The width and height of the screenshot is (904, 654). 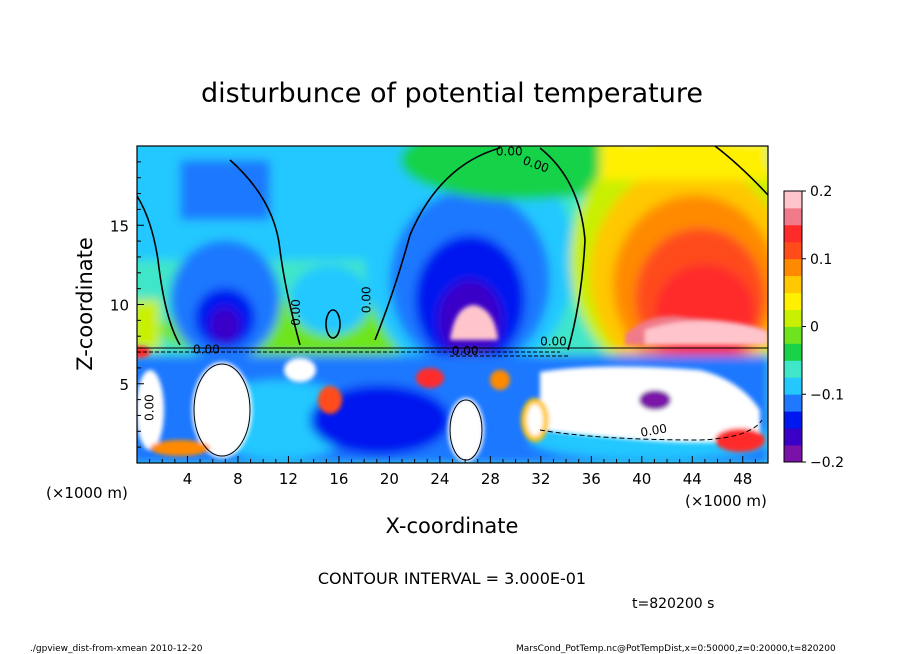 I want to click on x-tick-label: 36, so click(x=591, y=479).